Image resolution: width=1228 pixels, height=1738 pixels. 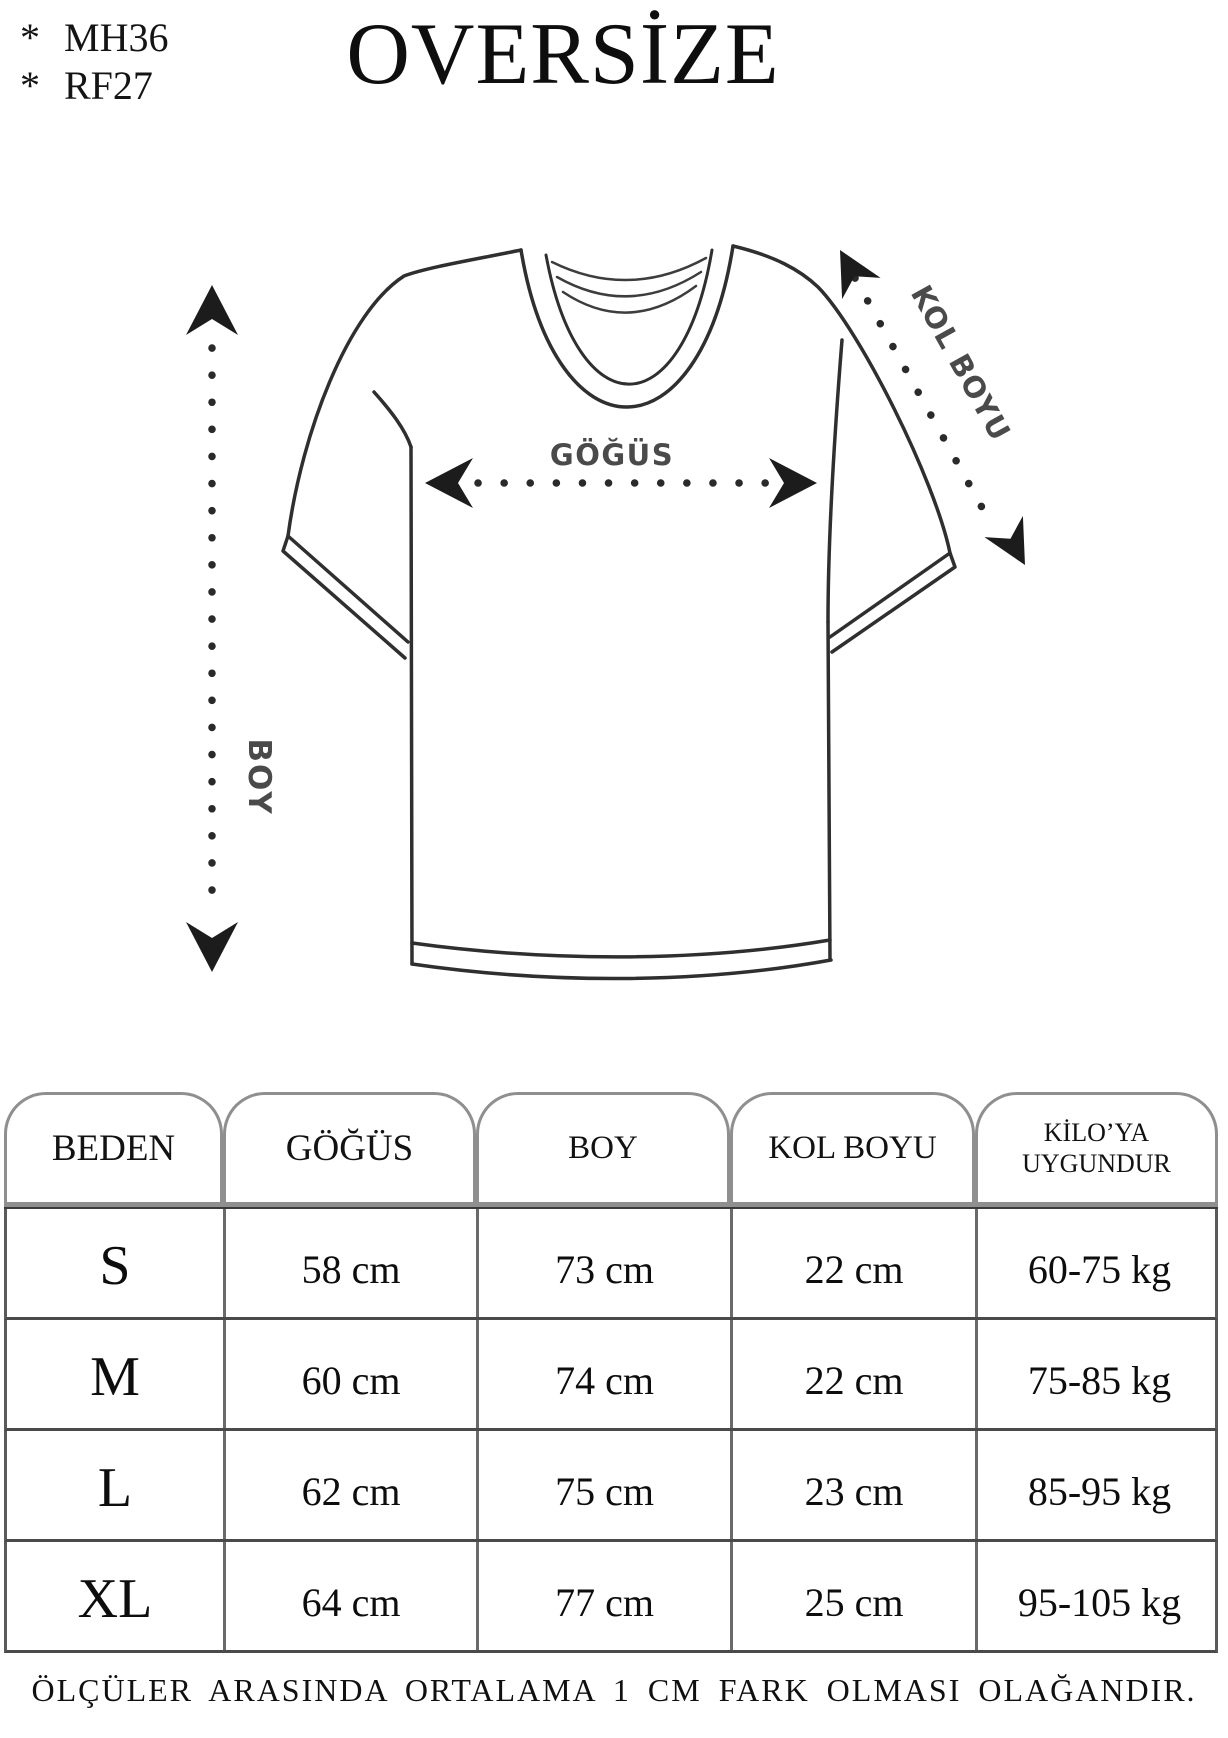 What do you see at coordinates (960, 363) in the screenshot?
I see `sleeve-label: KOL BOYU` at bounding box center [960, 363].